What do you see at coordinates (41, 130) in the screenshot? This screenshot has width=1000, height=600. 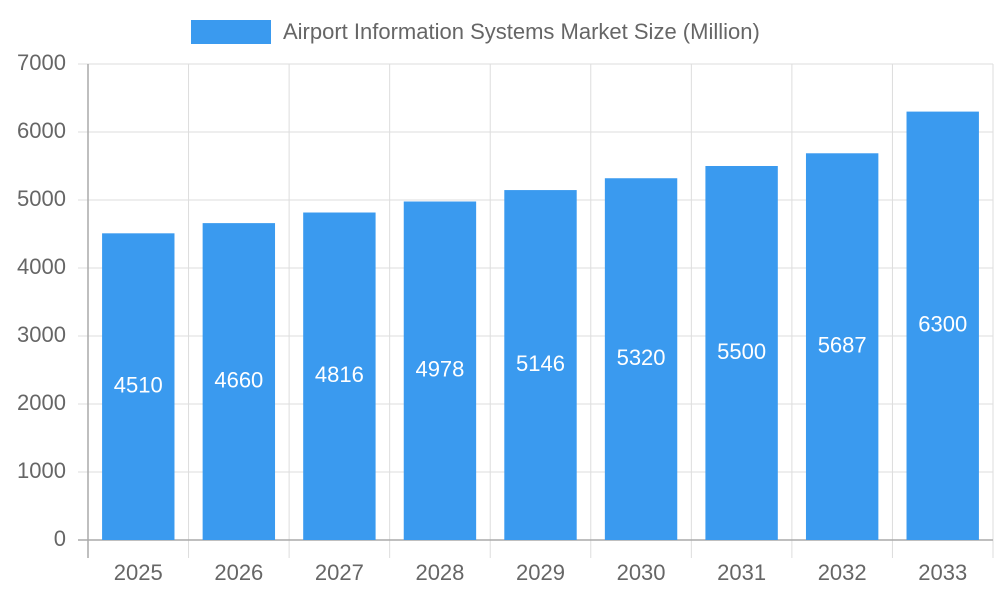 I see `y-tick-label: 6000` at bounding box center [41, 130].